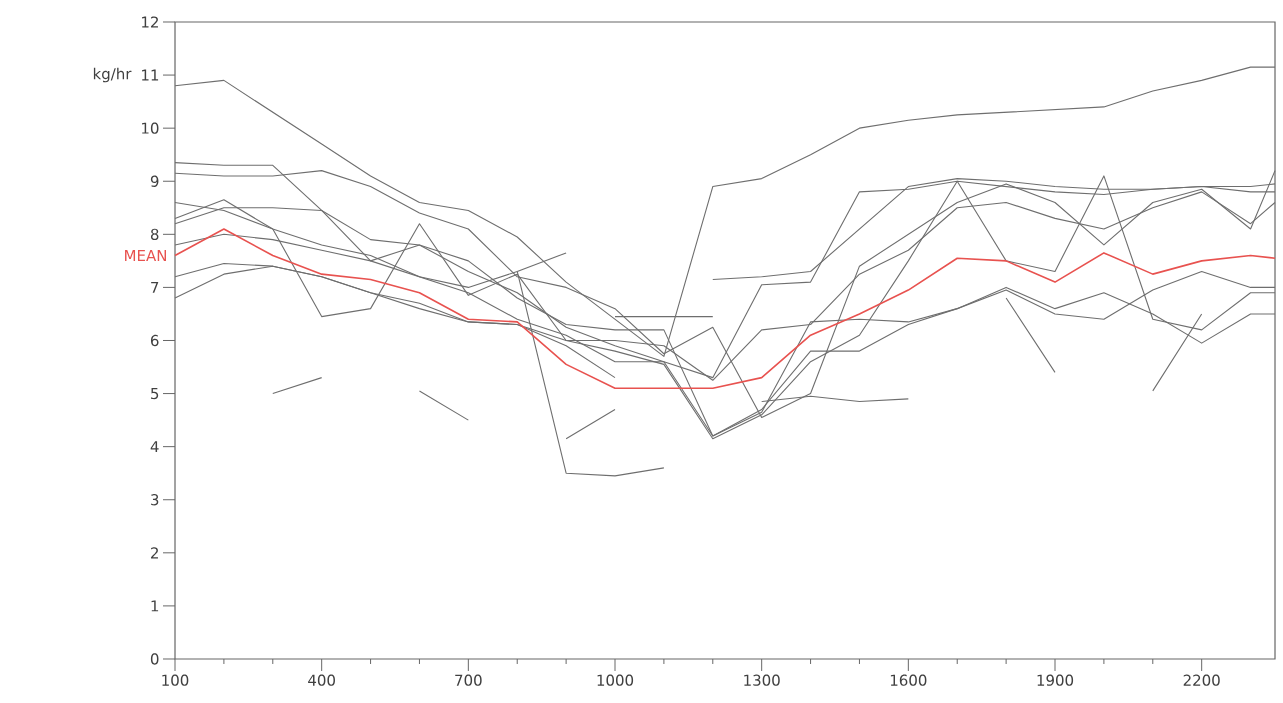 The width and height of the screenshot is (1283, 703). I want to click on x-tick-label: 1600, so click(908, 680).